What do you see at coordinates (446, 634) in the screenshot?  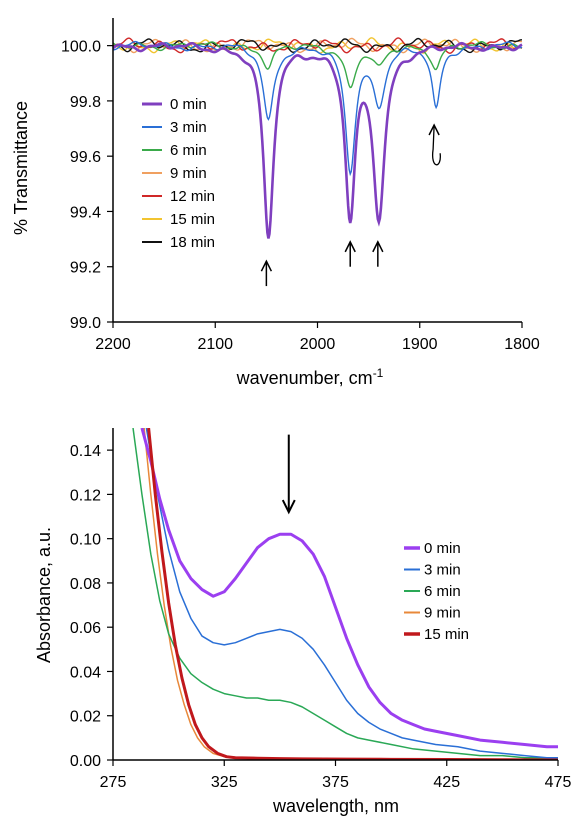 I see `uv-legend-label: 15 min` at bounding box center [446, 634].